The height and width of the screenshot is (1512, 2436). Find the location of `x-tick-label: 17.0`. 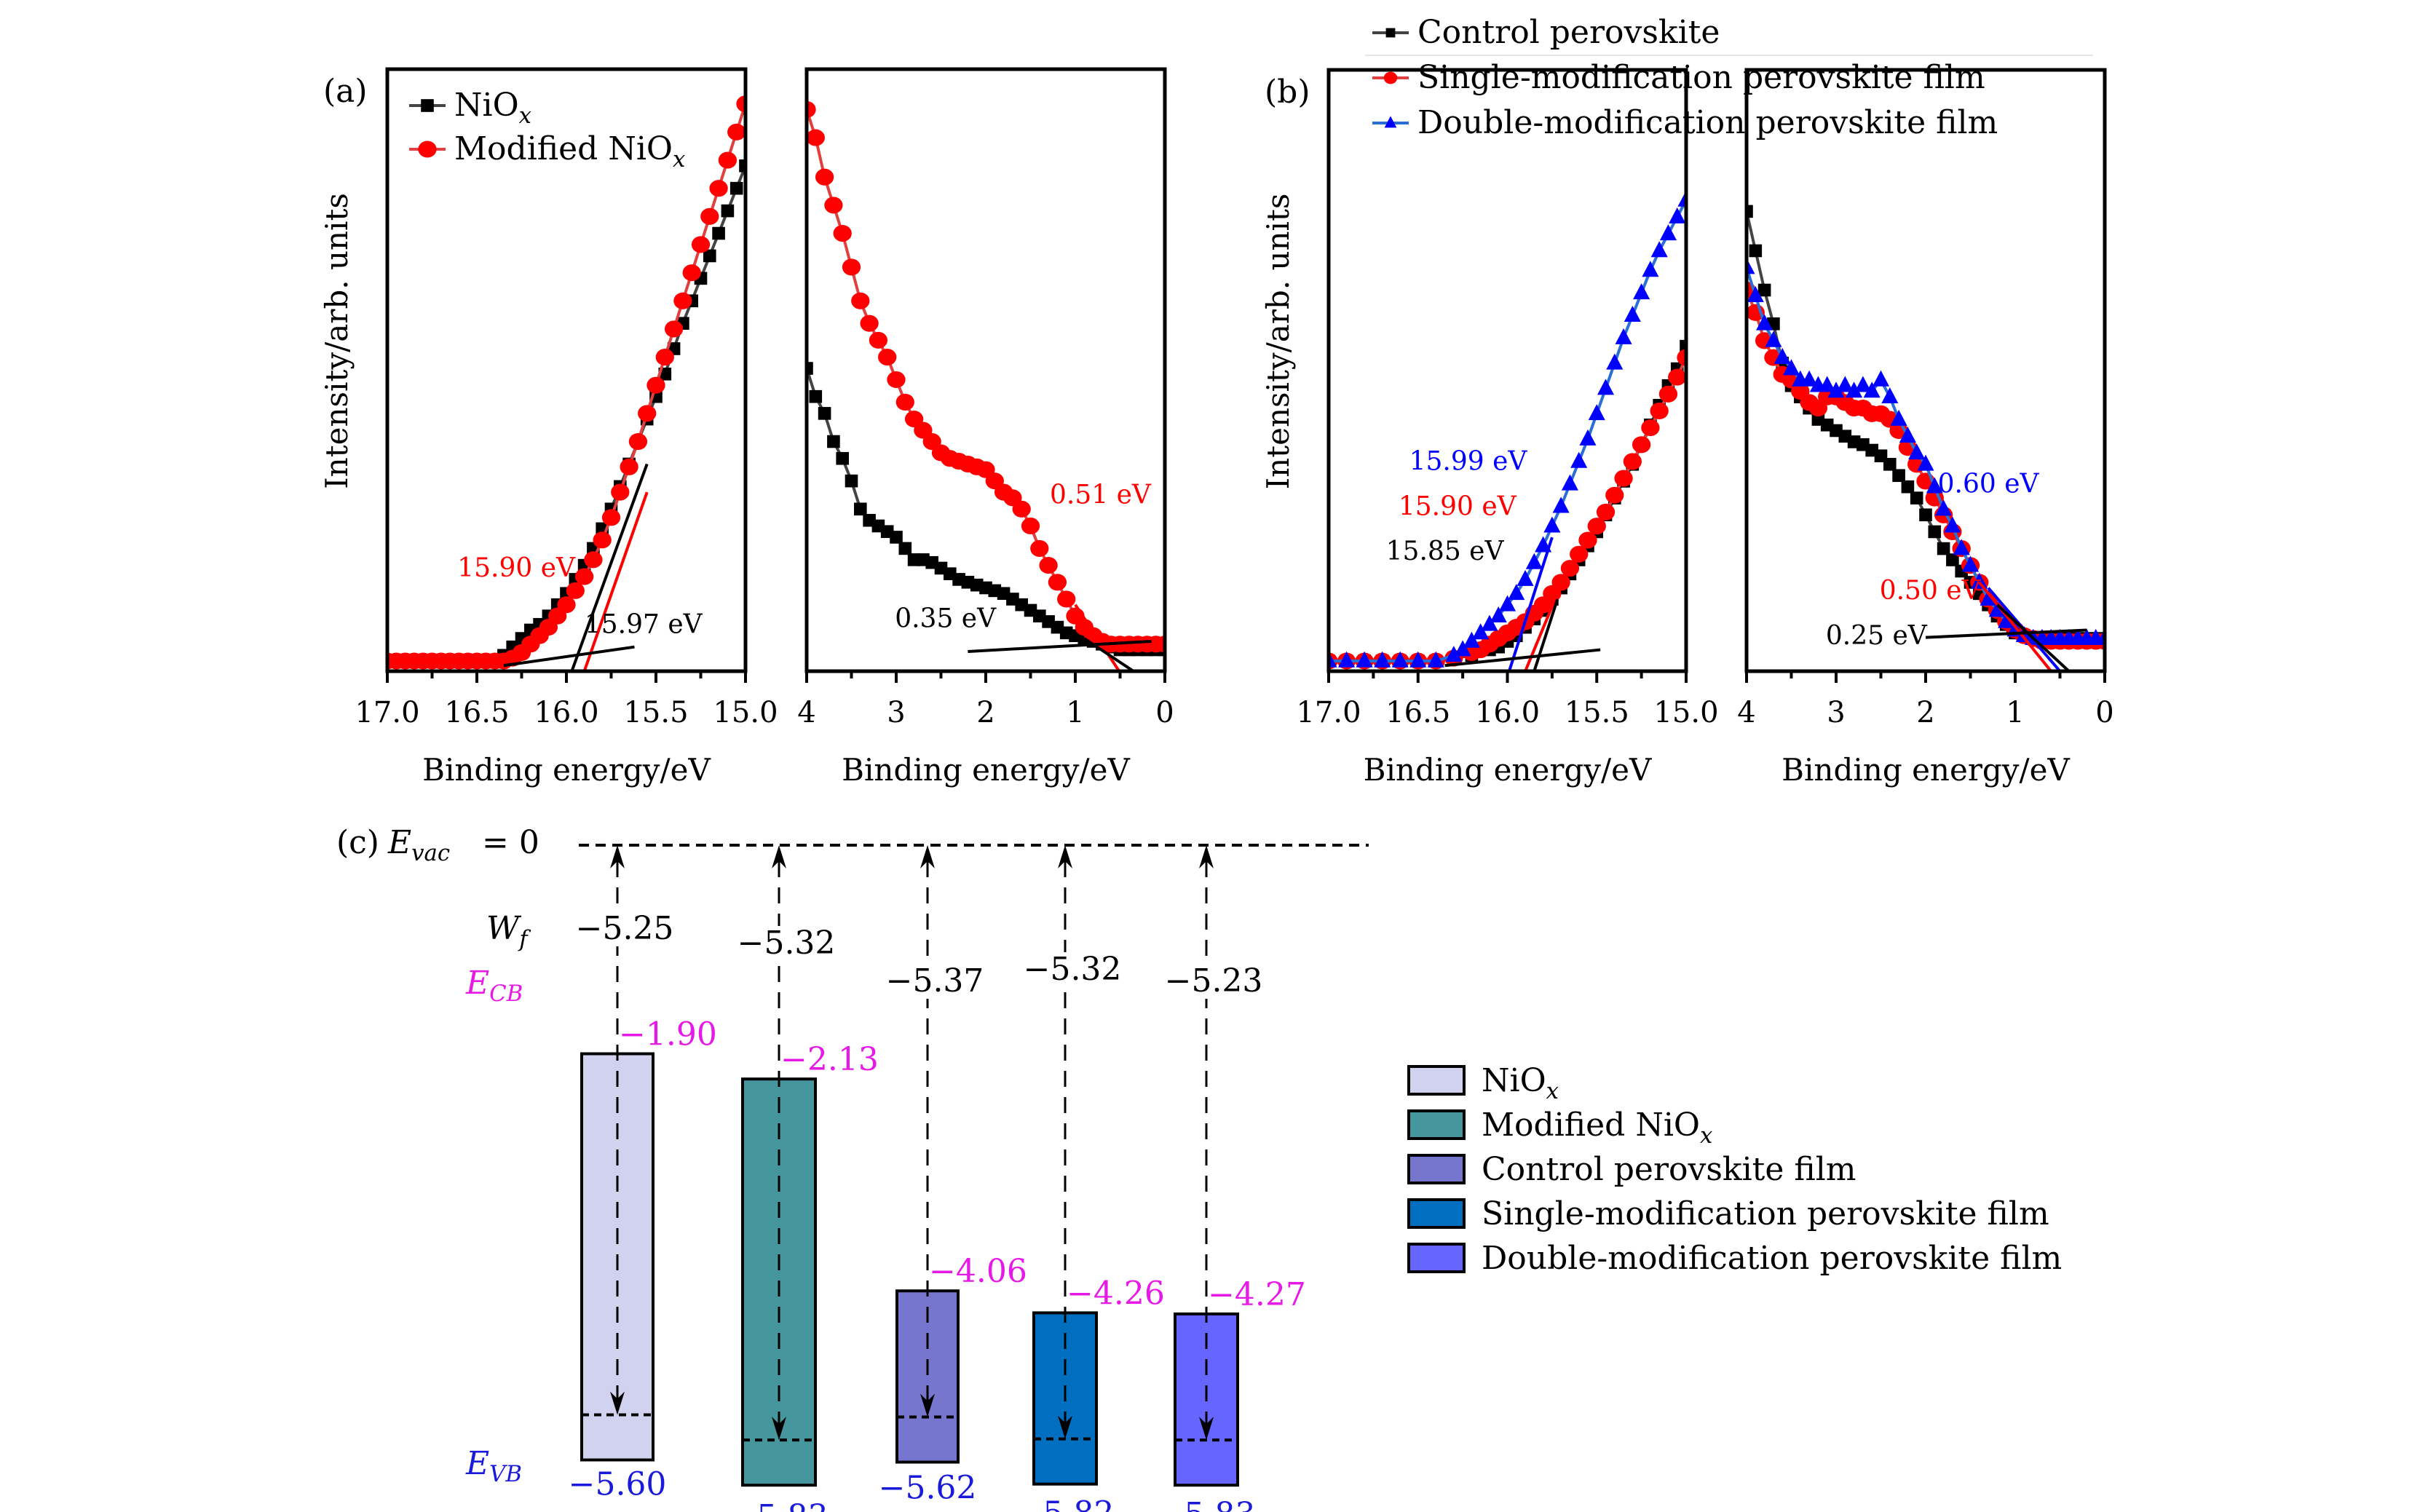

x-tick-label: 17.0 is located at coordinates (387, 712).